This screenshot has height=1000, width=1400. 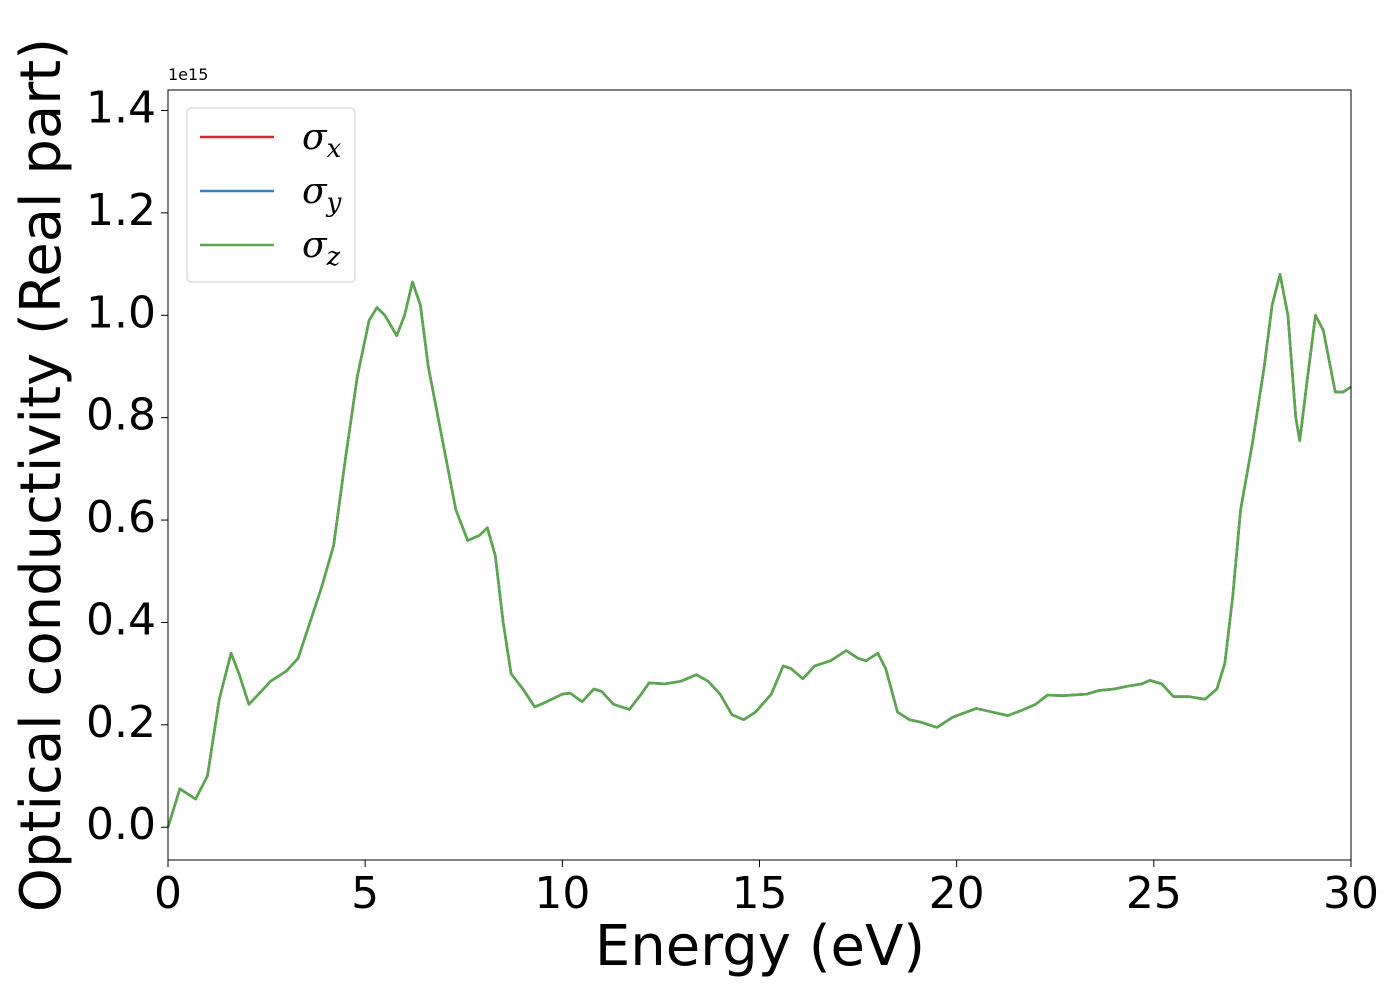 What do you see at coordinates (322, 194) in the screenshot?
I see `legend-label: σy` at bounding box center [322, 194].